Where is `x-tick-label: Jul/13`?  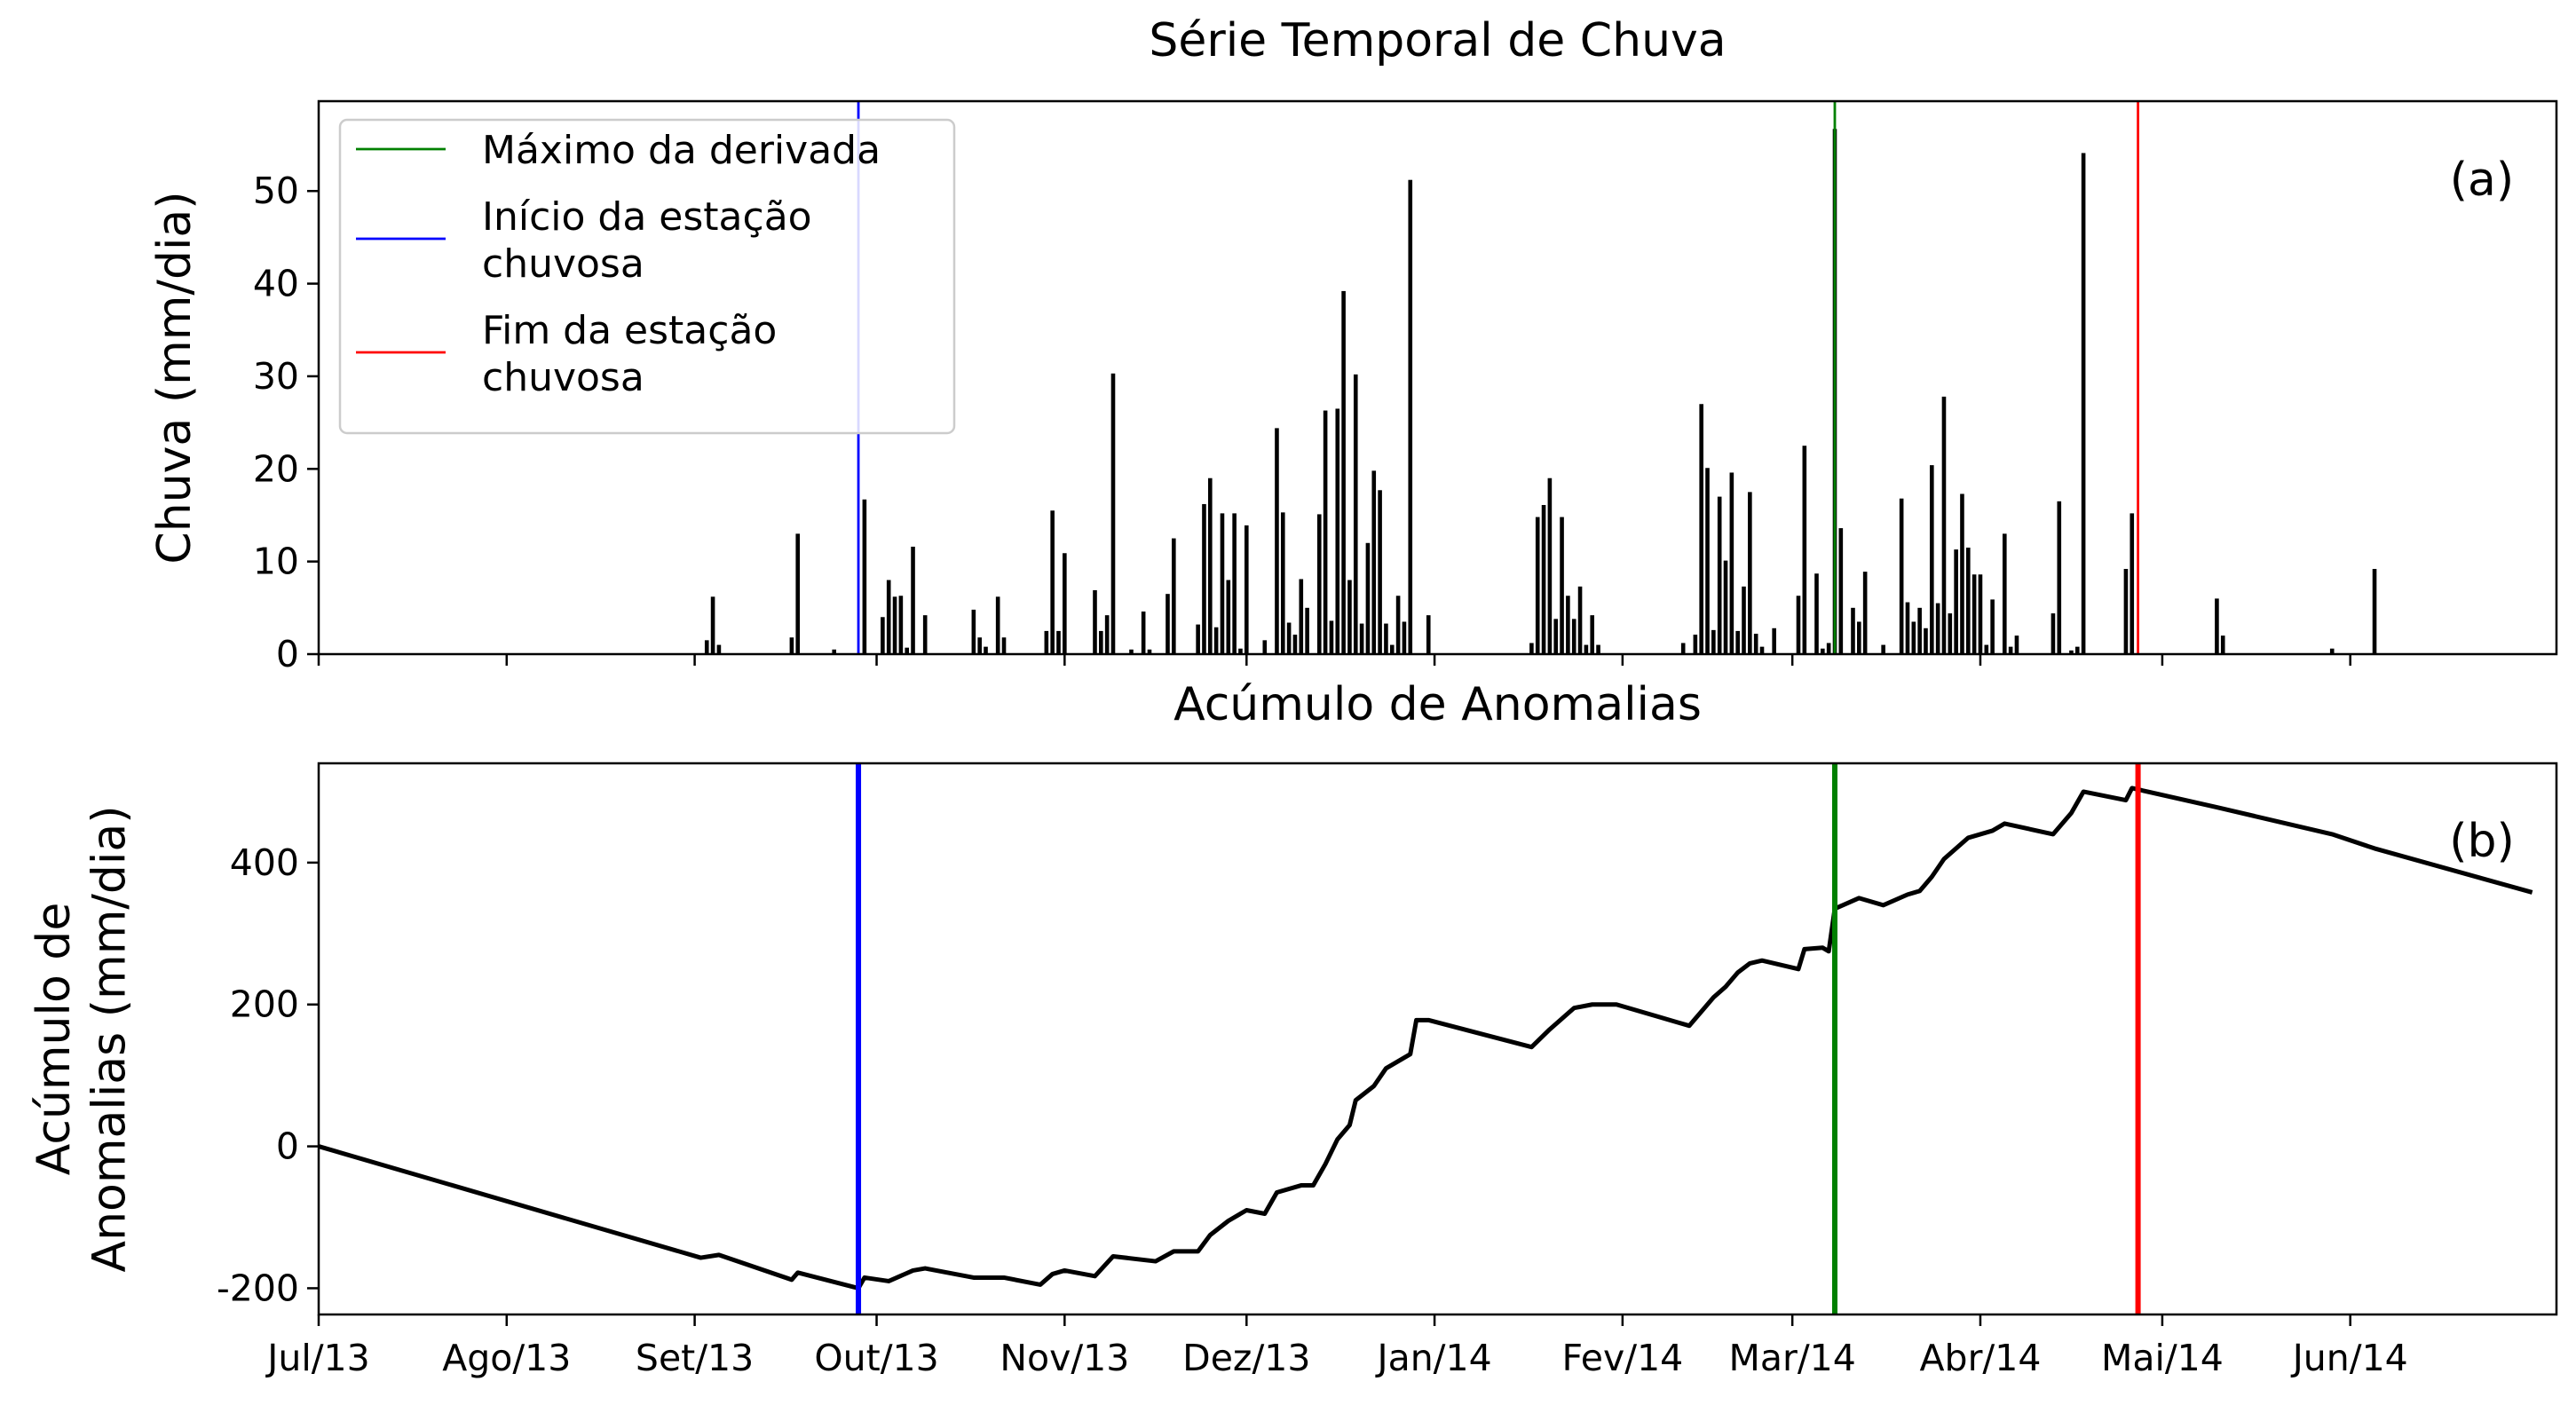 x-tick-label: Jul/13 is located at coordinates (317, 1358).